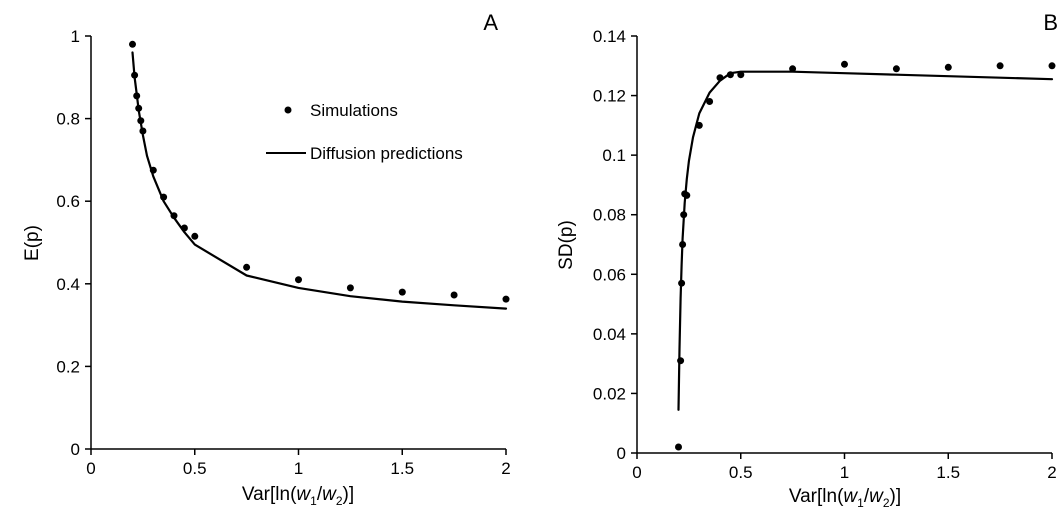 The height and width of the screenshot is (512, 1062). Describe the element at coordinates (32, 243) in the screenshot. I see `panel-a-y-label: E(p)` at that location.